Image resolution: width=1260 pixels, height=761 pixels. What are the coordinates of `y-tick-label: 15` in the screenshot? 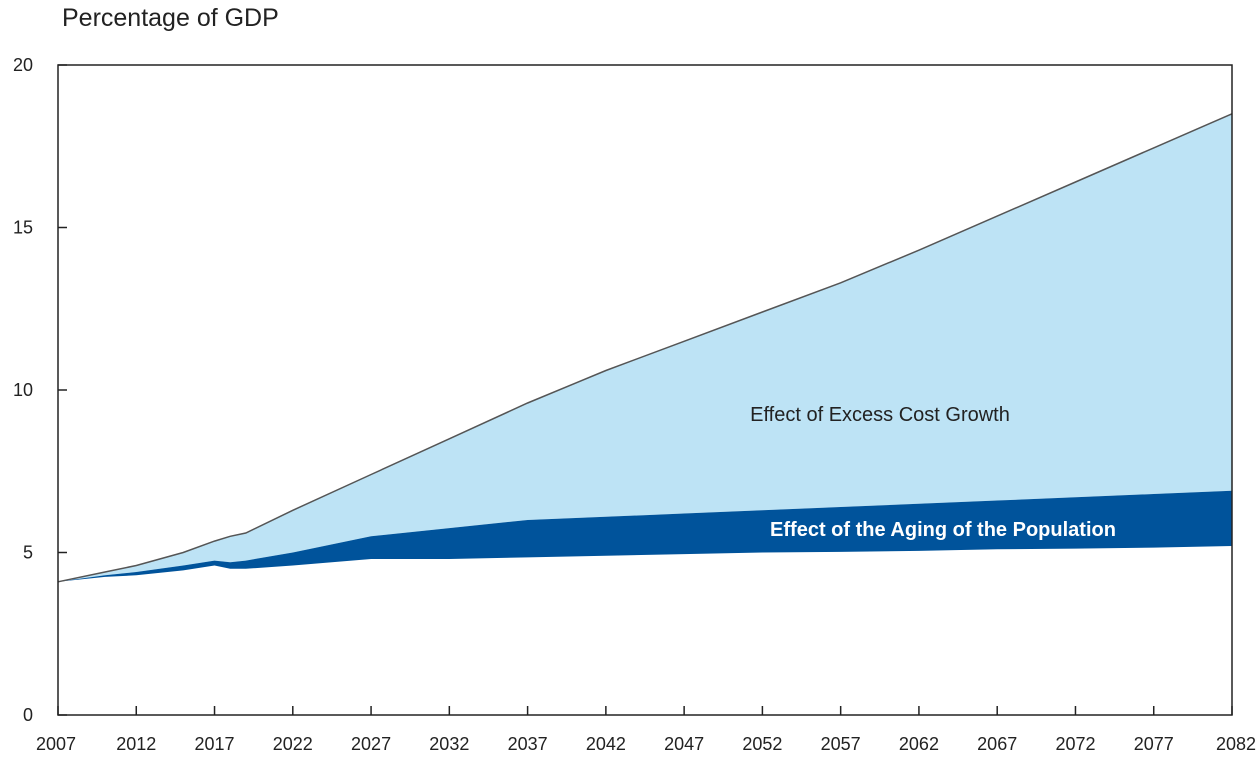 It's located at (23, 228).